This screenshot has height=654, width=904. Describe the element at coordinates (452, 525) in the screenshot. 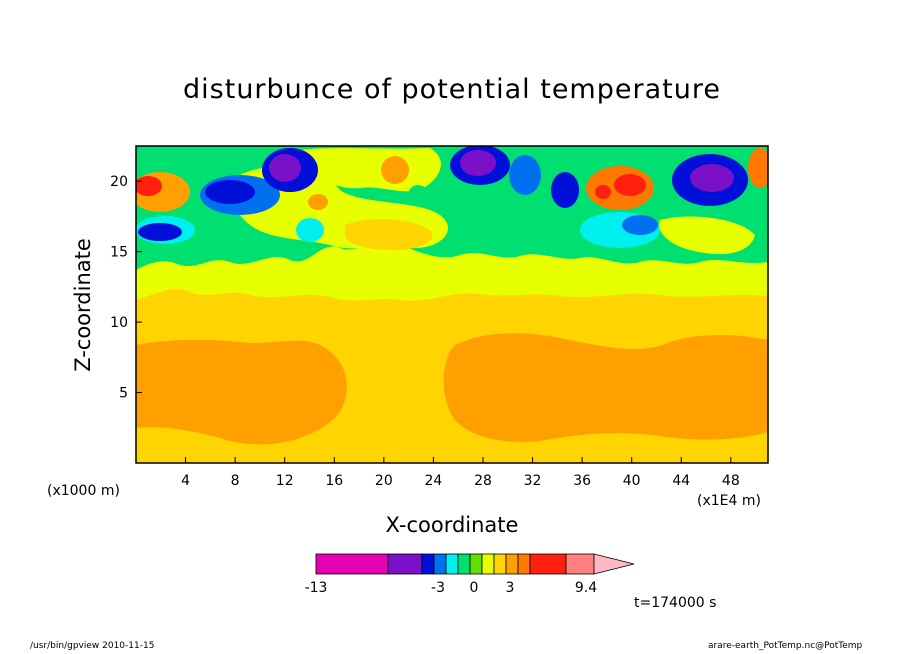

I see `x-axis-label: X-coordinate` at that location.